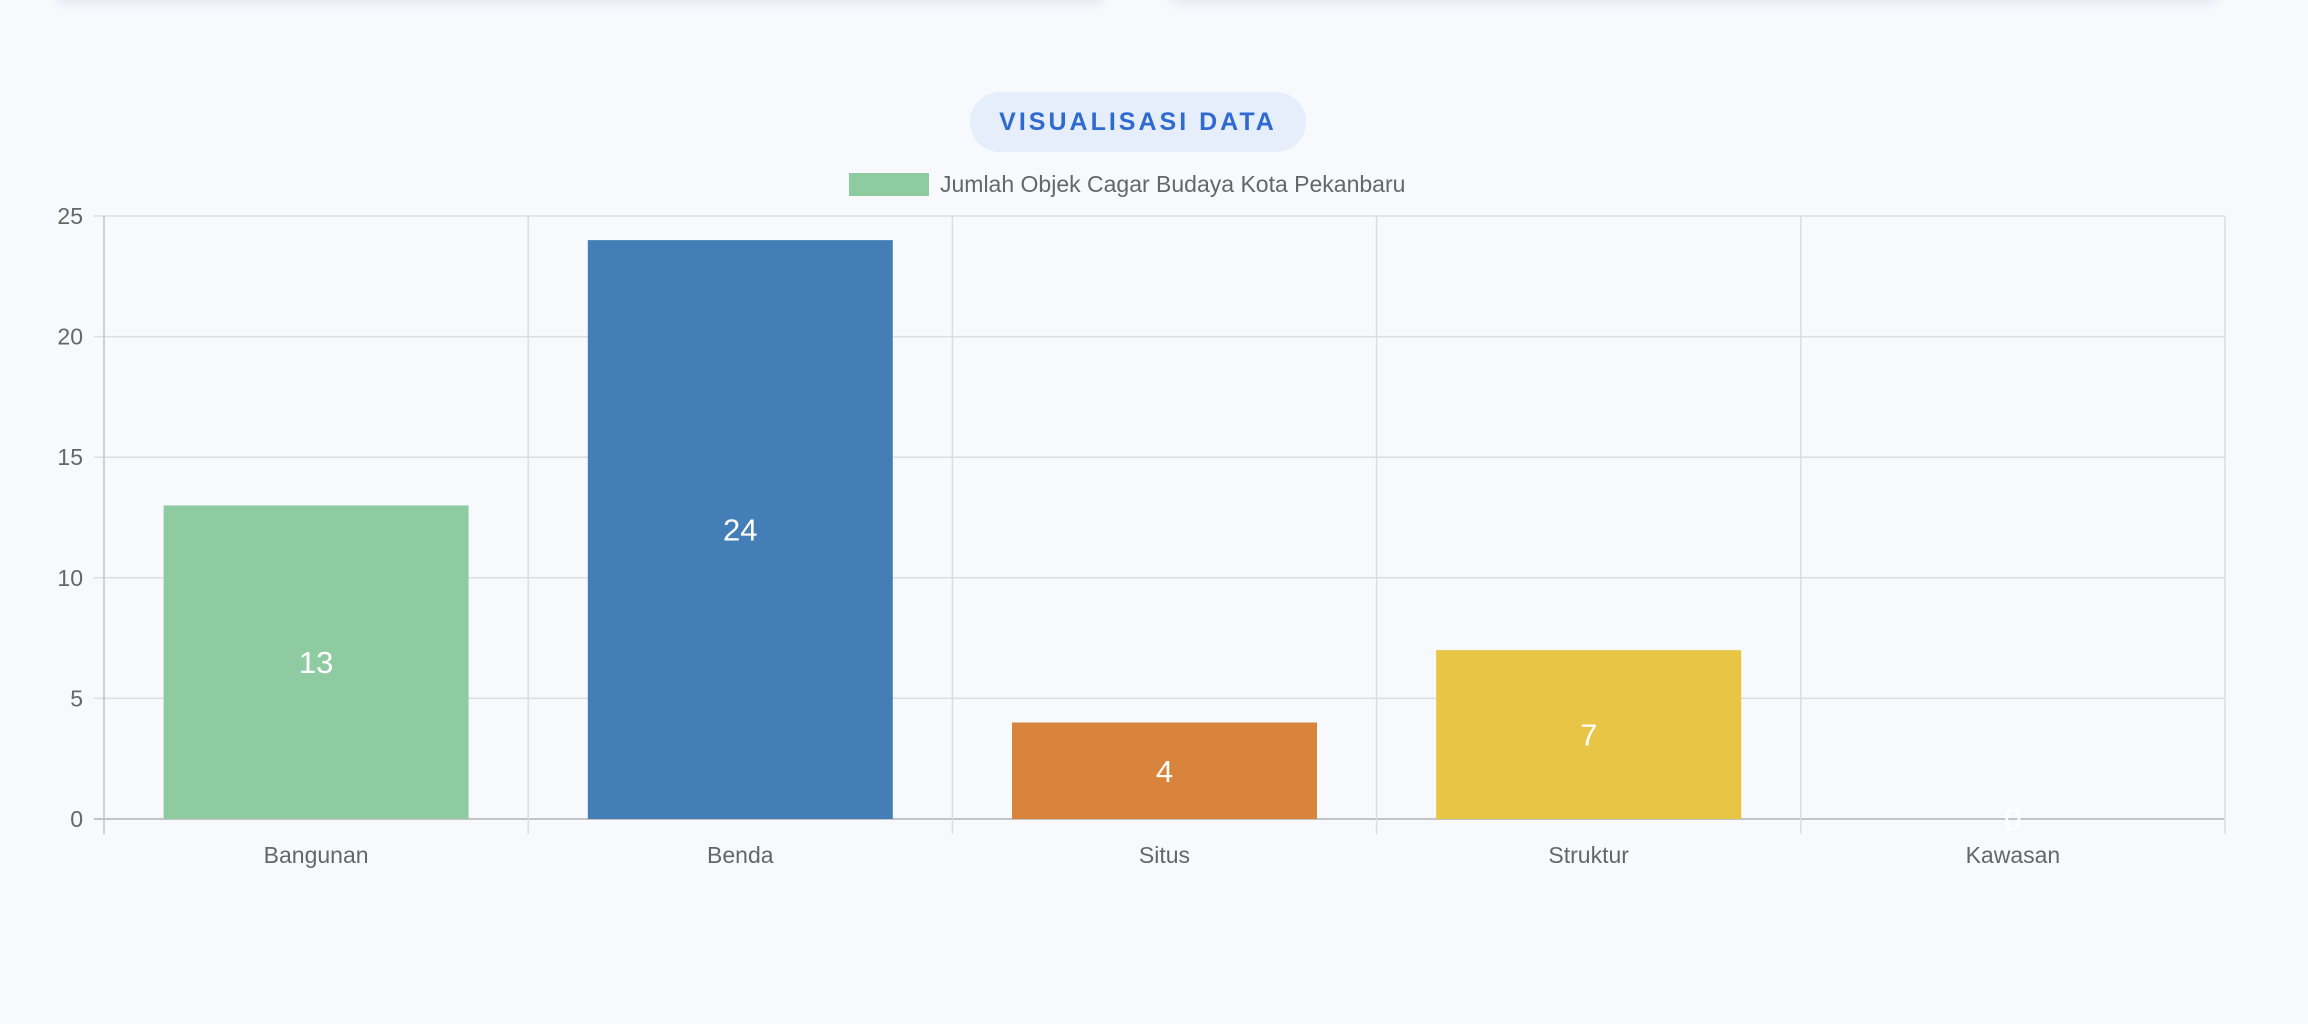  What do you see at coordinates (1172, 184) in the screenshot?
I see `legend-label: Jumlah Objek Cagar Budaya Kota Pekanbaru` at bounding box center [1172, 184].